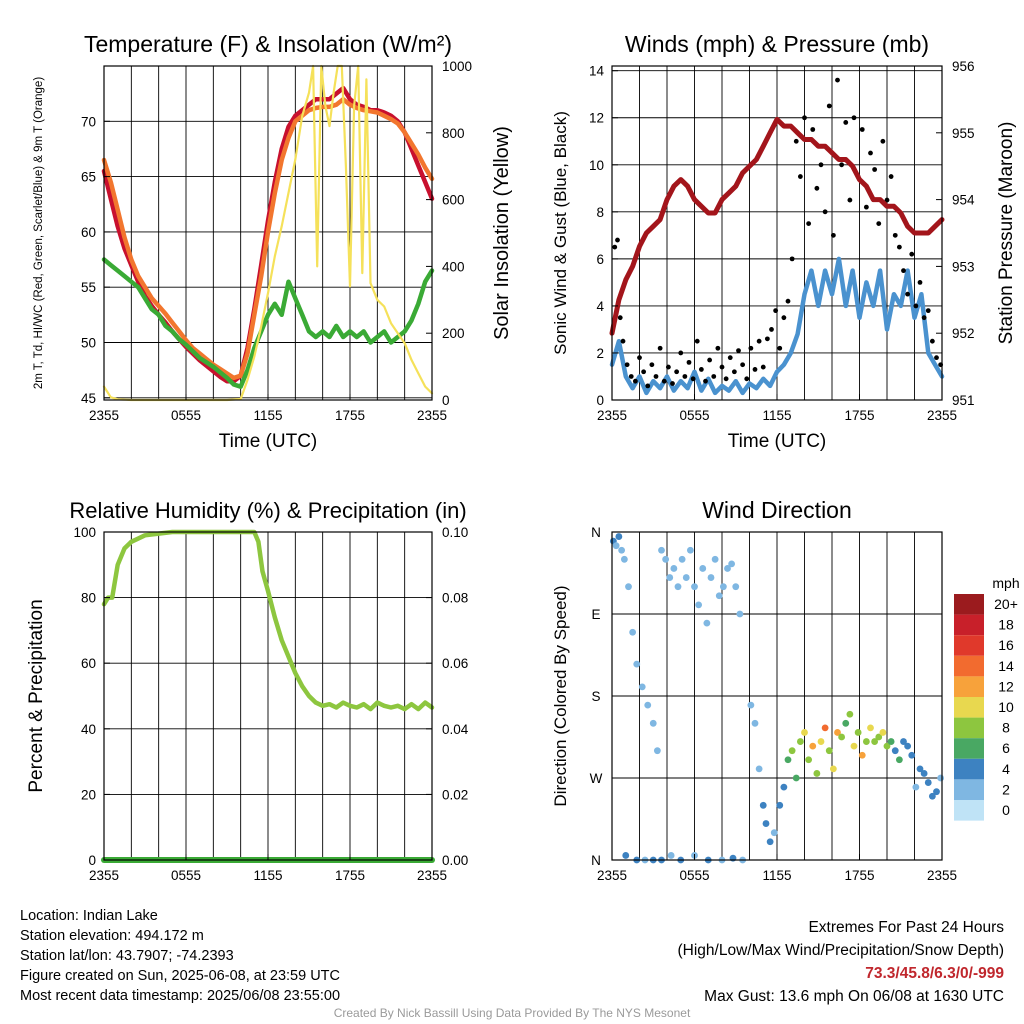  I want to click on y2-tick-label: 0.06, so click(455, 663).